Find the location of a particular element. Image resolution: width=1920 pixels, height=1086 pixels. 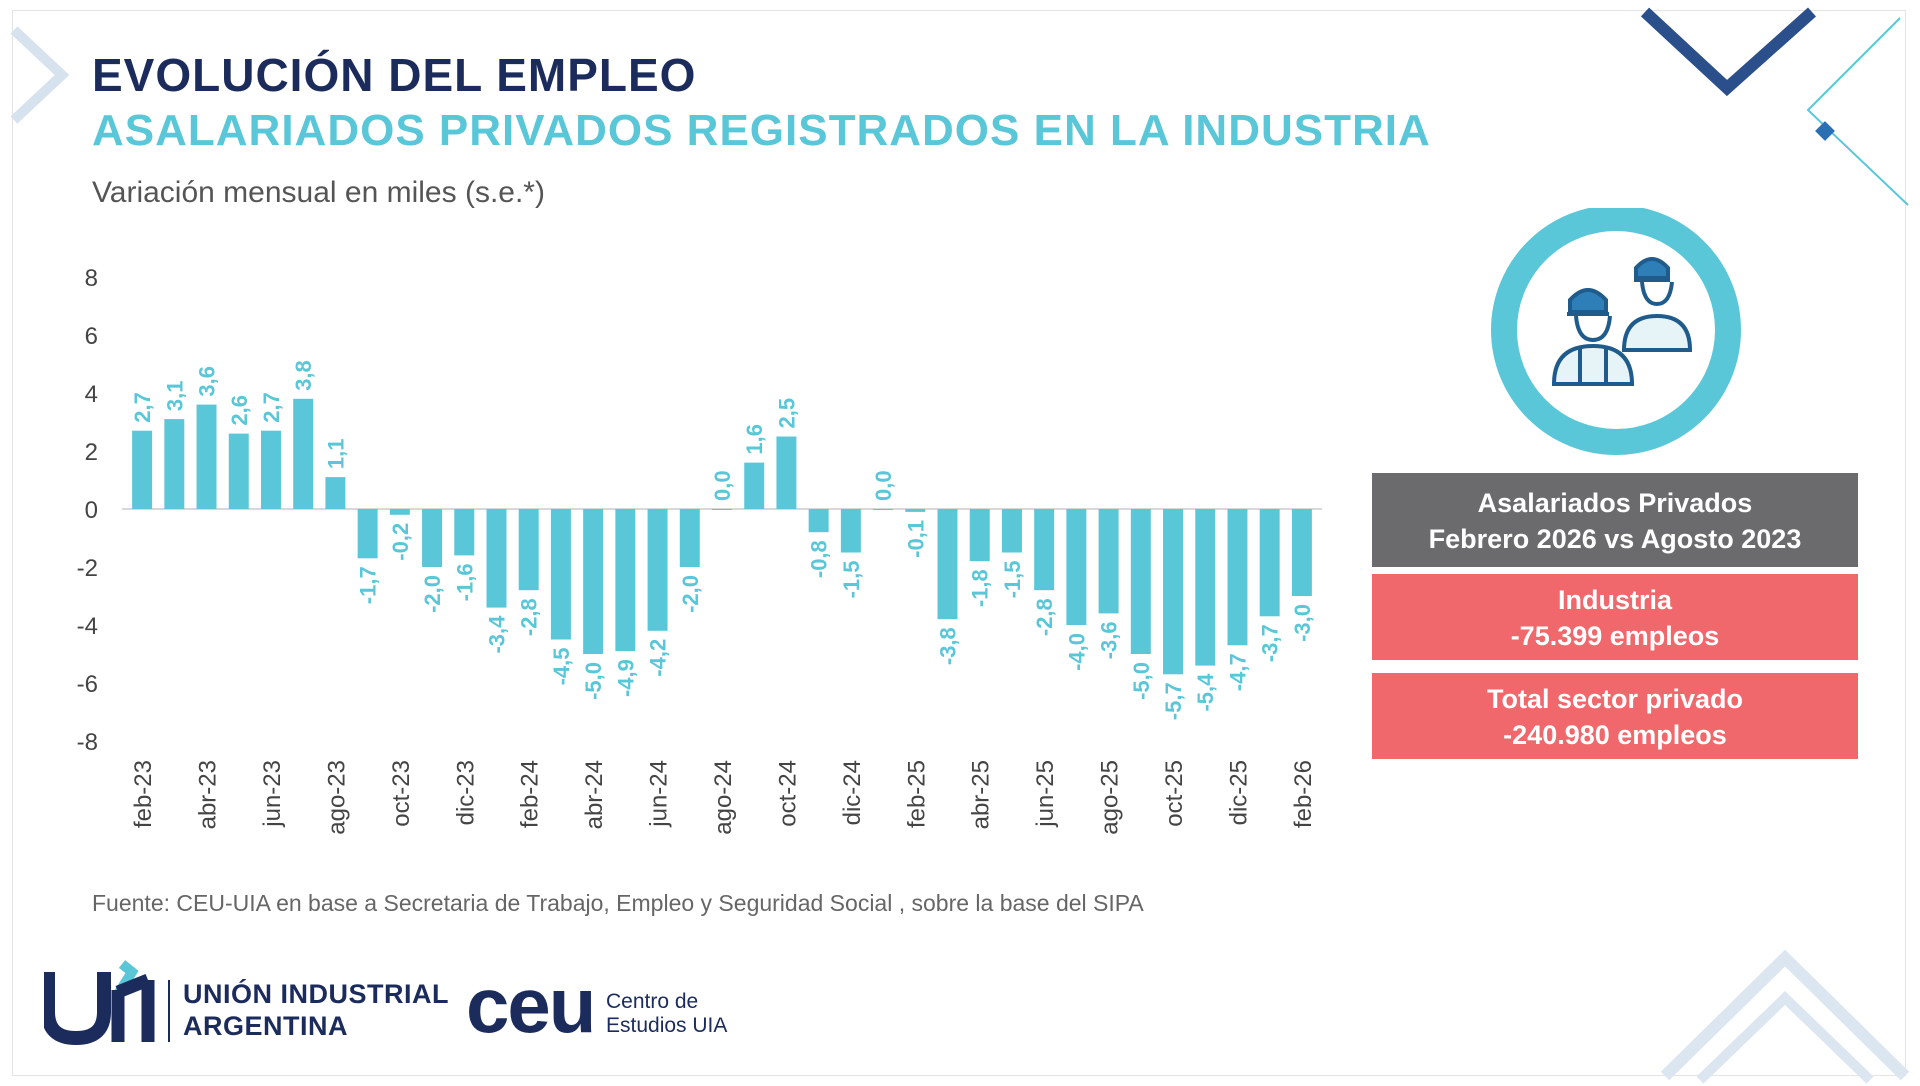

x-tick-label: dic-23 is located at coordinates (465, 792).